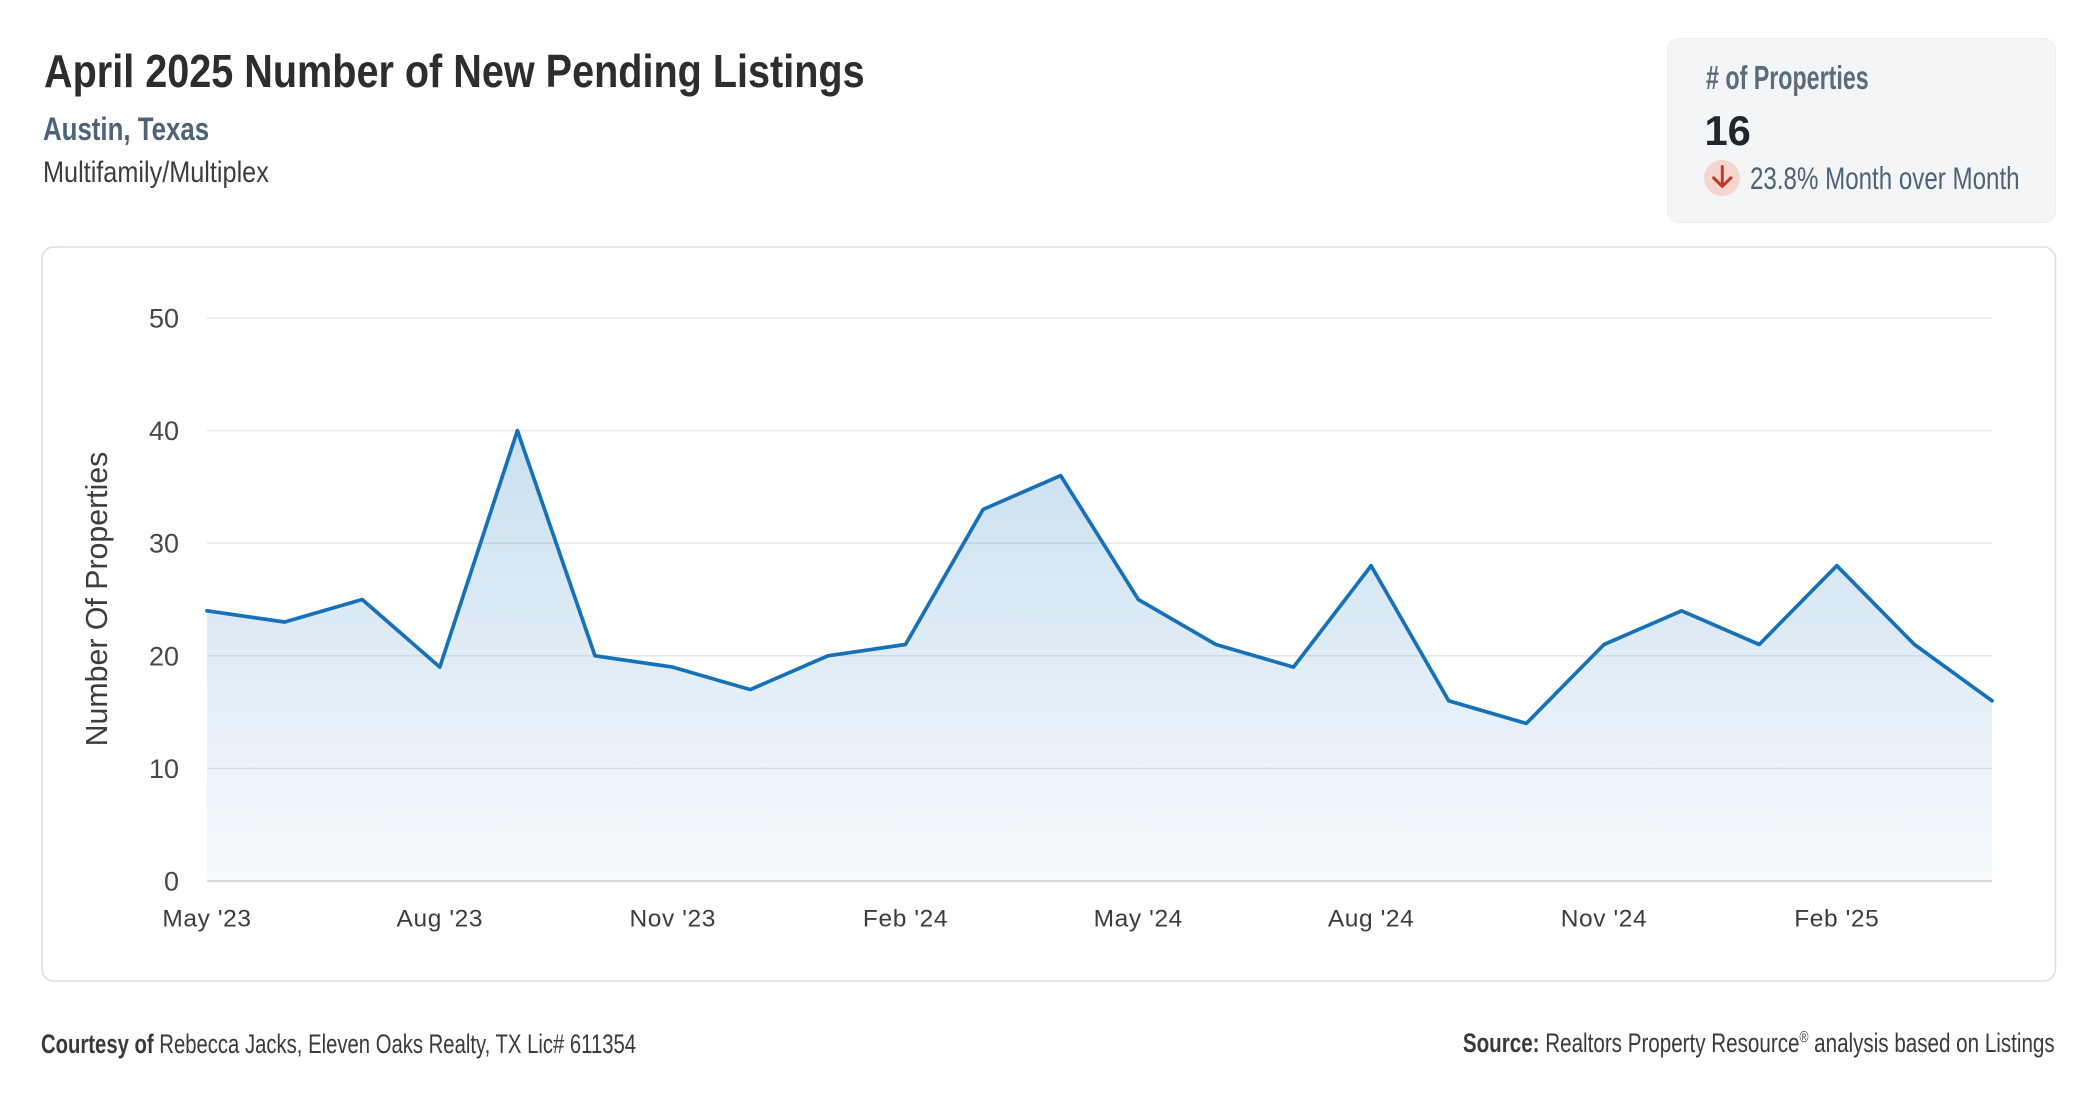 The height and width of the screenshot is (1100, 2096). Describe the element at coordinates (164, 769) in the screenshot. I see `svg-text: 10` at that location.